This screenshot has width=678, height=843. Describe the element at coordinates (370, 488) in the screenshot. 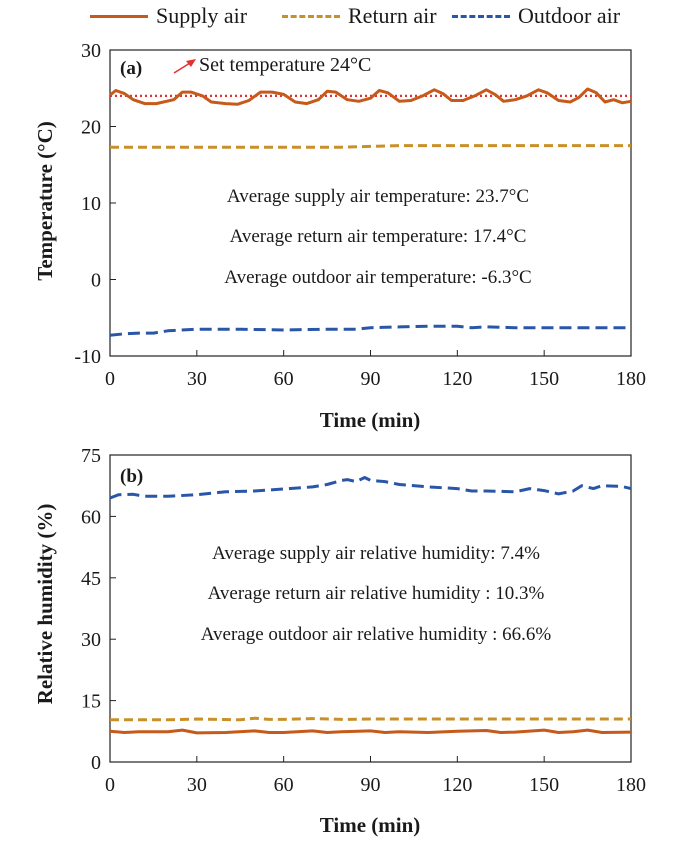

I see `series-line-b-outdoor-air` at that location.